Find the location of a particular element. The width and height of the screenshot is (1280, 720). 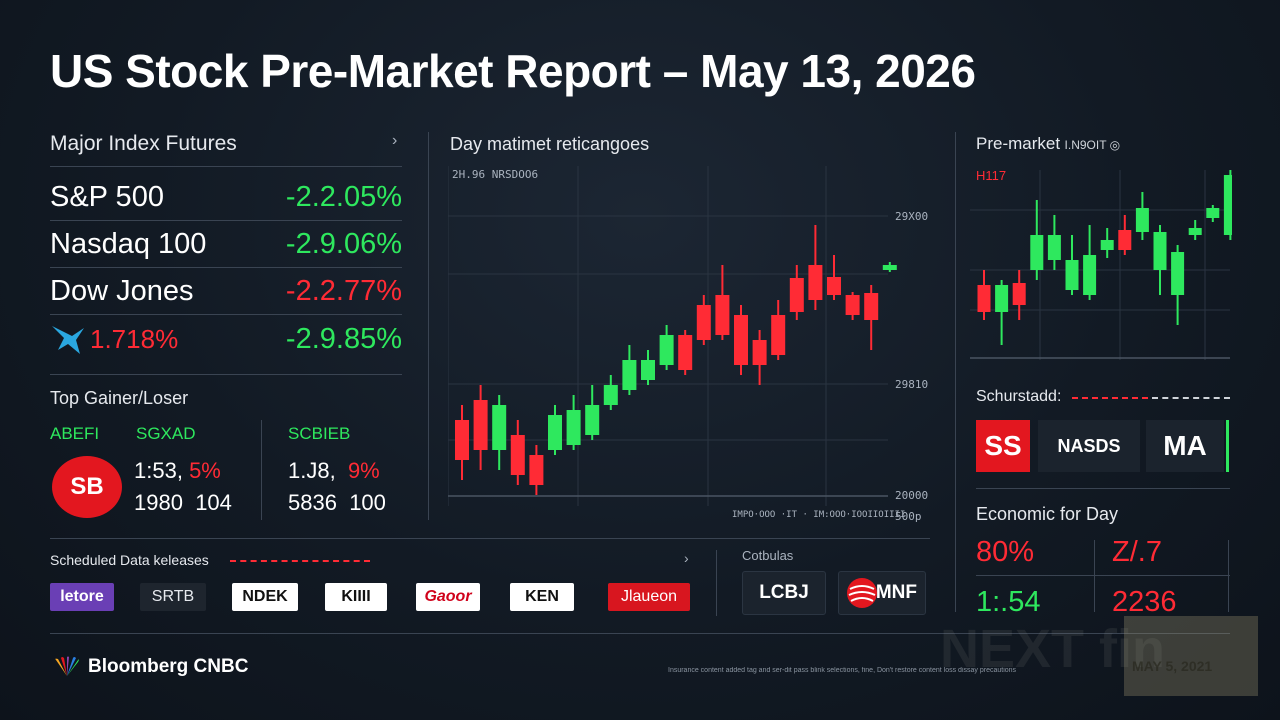

axis-label: 20000 is located at coordinates (912, 495).